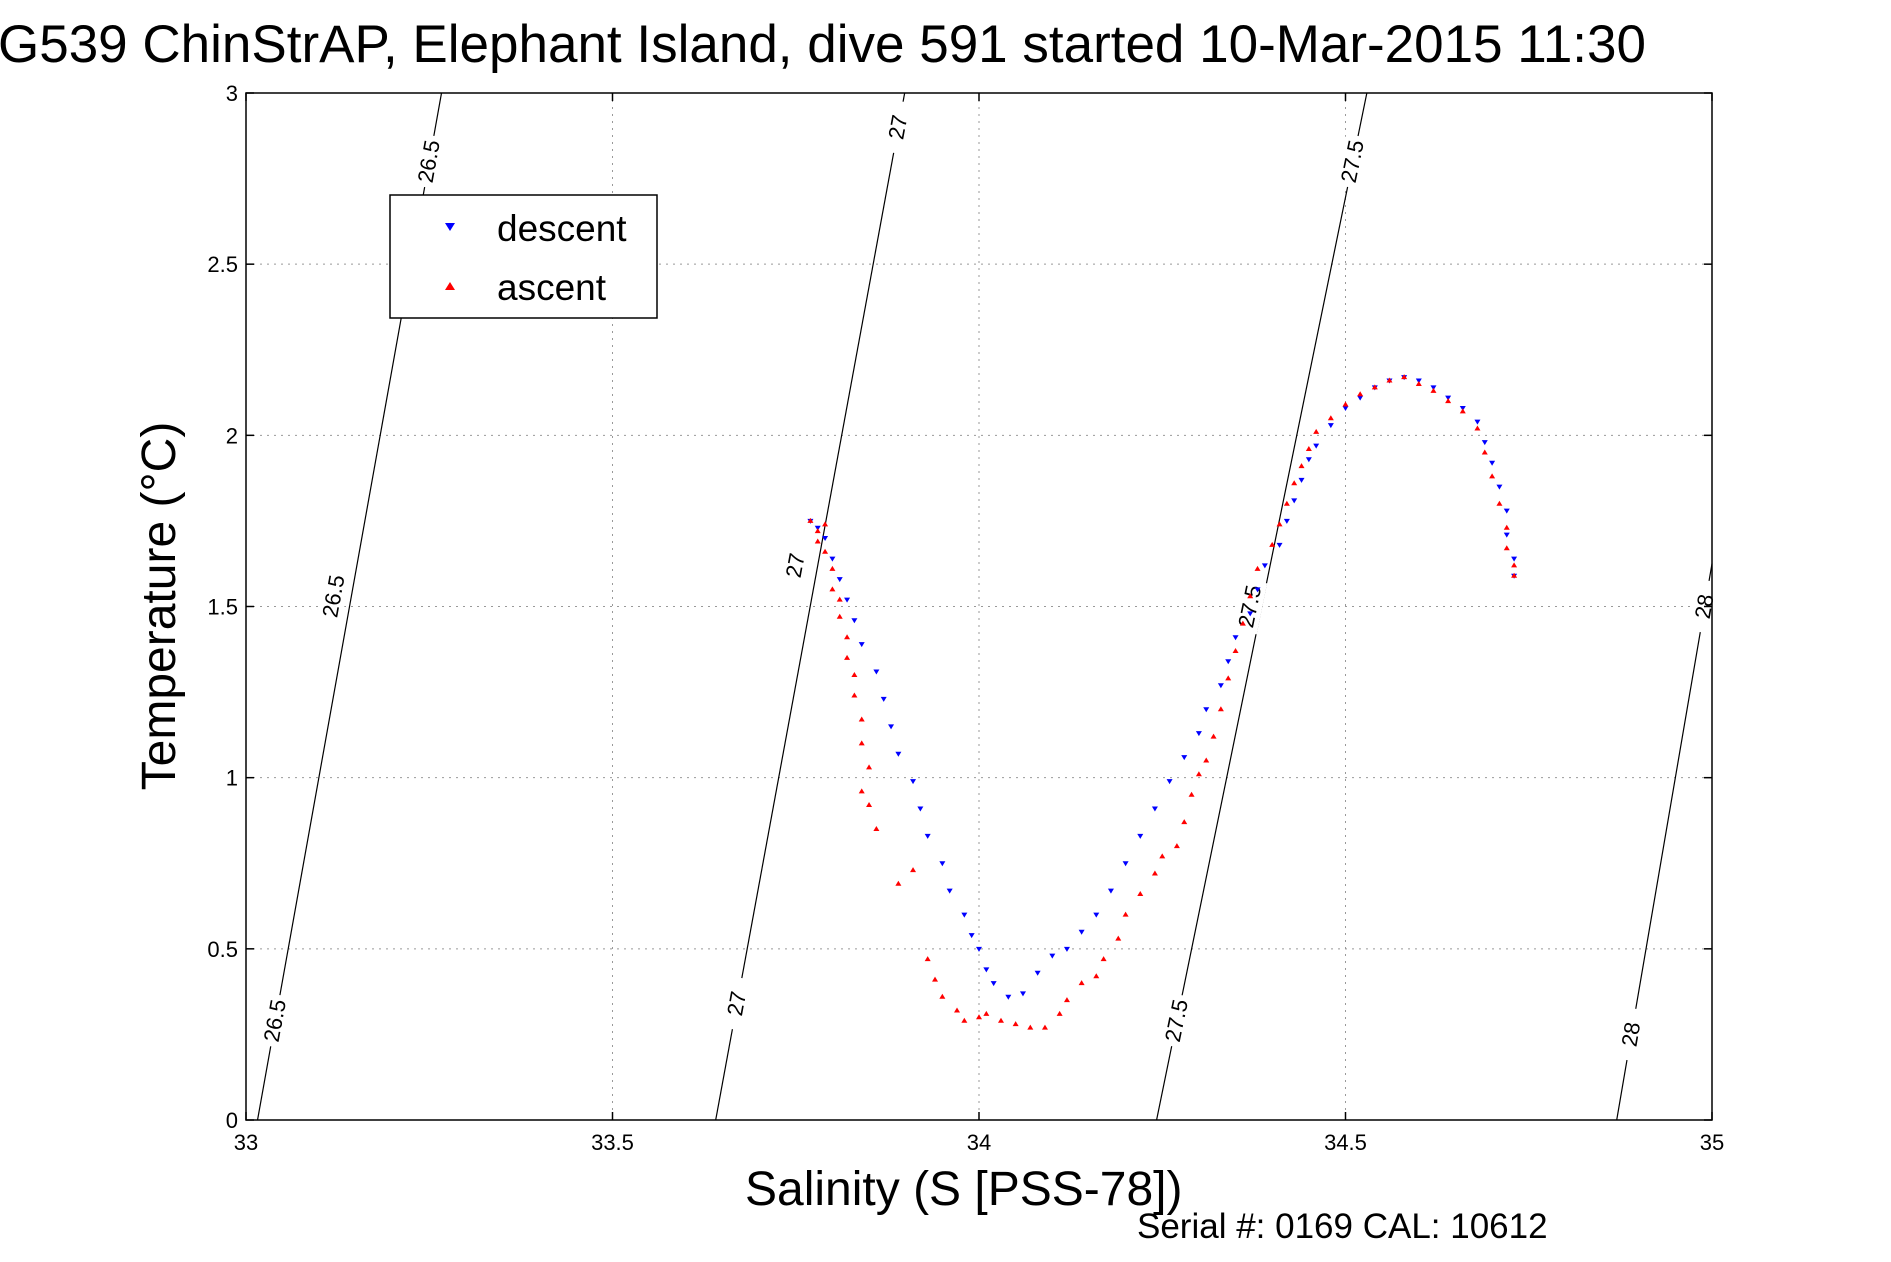 The width and height of the screenshot is (1891, 1262). What do you see at coordinates (810, 606) in the screenshot?
I see `isopycnal-line` at bounding box center [810, 606].